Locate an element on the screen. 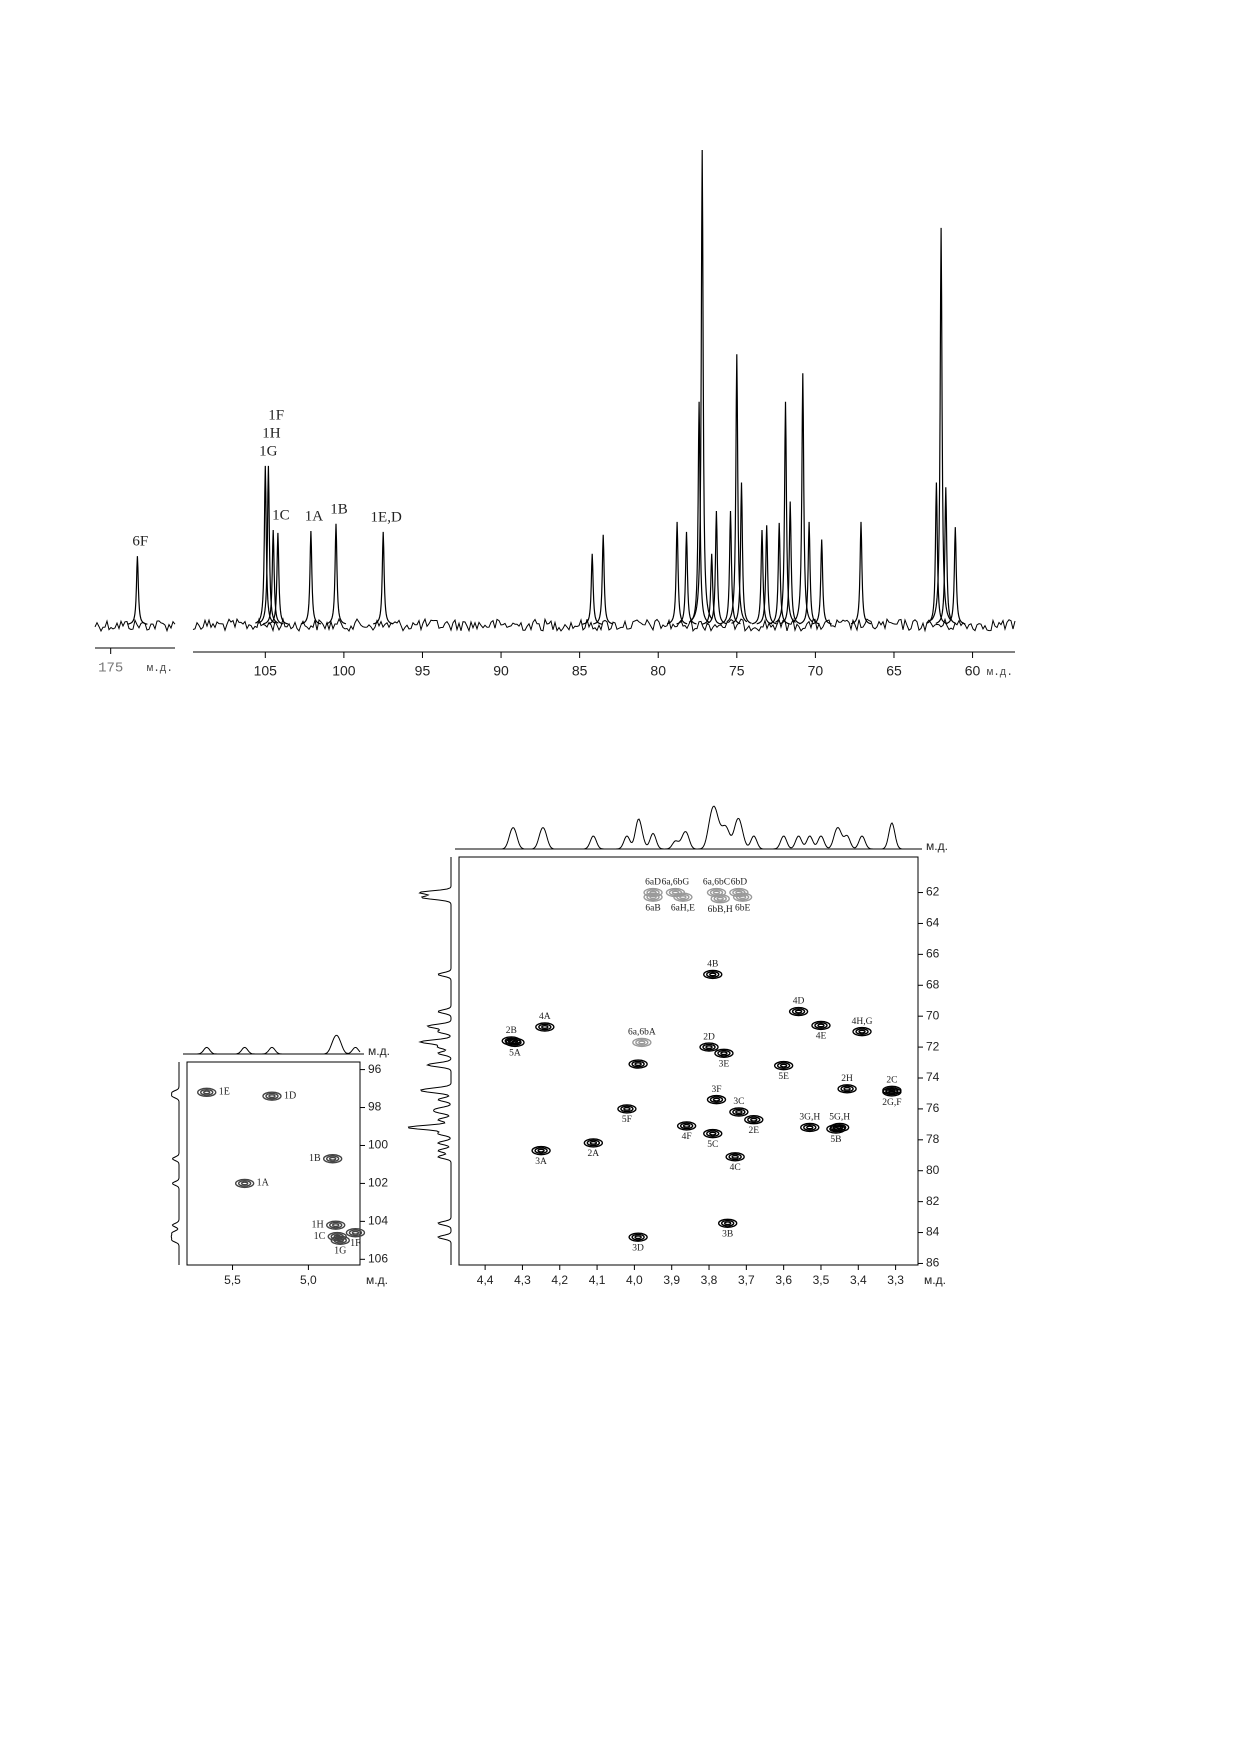  peak-label: 6a,6bA is located at coordinates (642, 1033).